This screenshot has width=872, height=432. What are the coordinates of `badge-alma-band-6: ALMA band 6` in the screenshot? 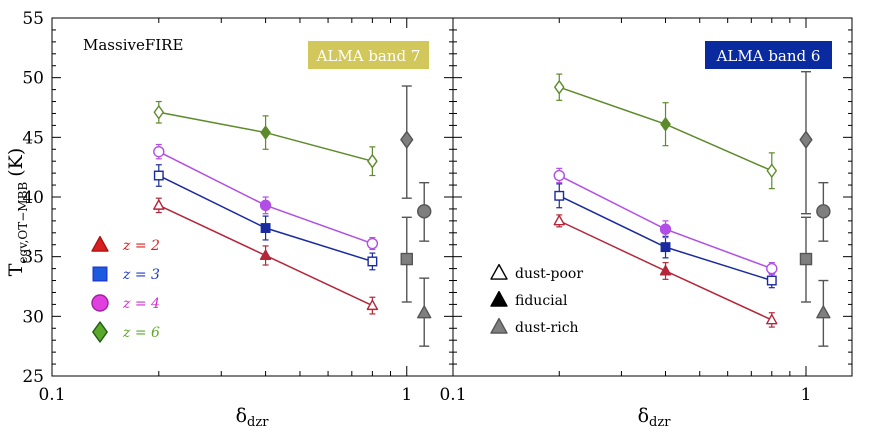 It's located at (768, 56).